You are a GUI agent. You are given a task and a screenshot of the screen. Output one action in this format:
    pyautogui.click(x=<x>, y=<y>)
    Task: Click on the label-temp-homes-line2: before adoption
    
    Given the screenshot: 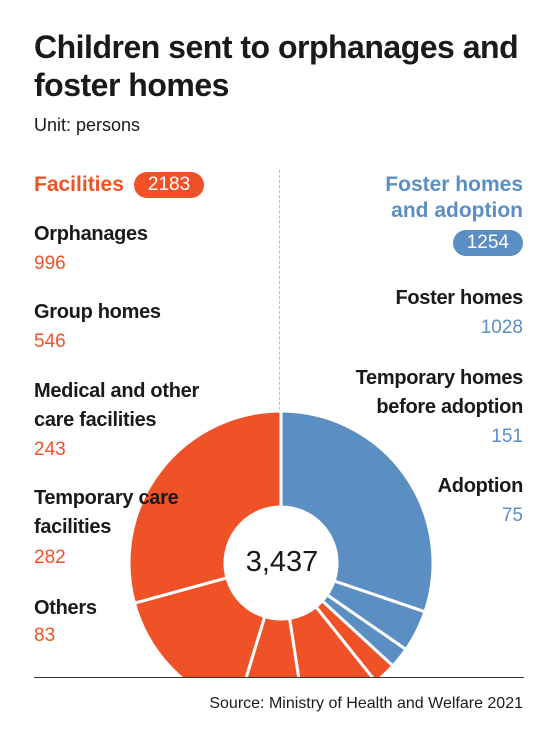 What is the action you would take?
    pyautogui.click(x=449, y=407)
    